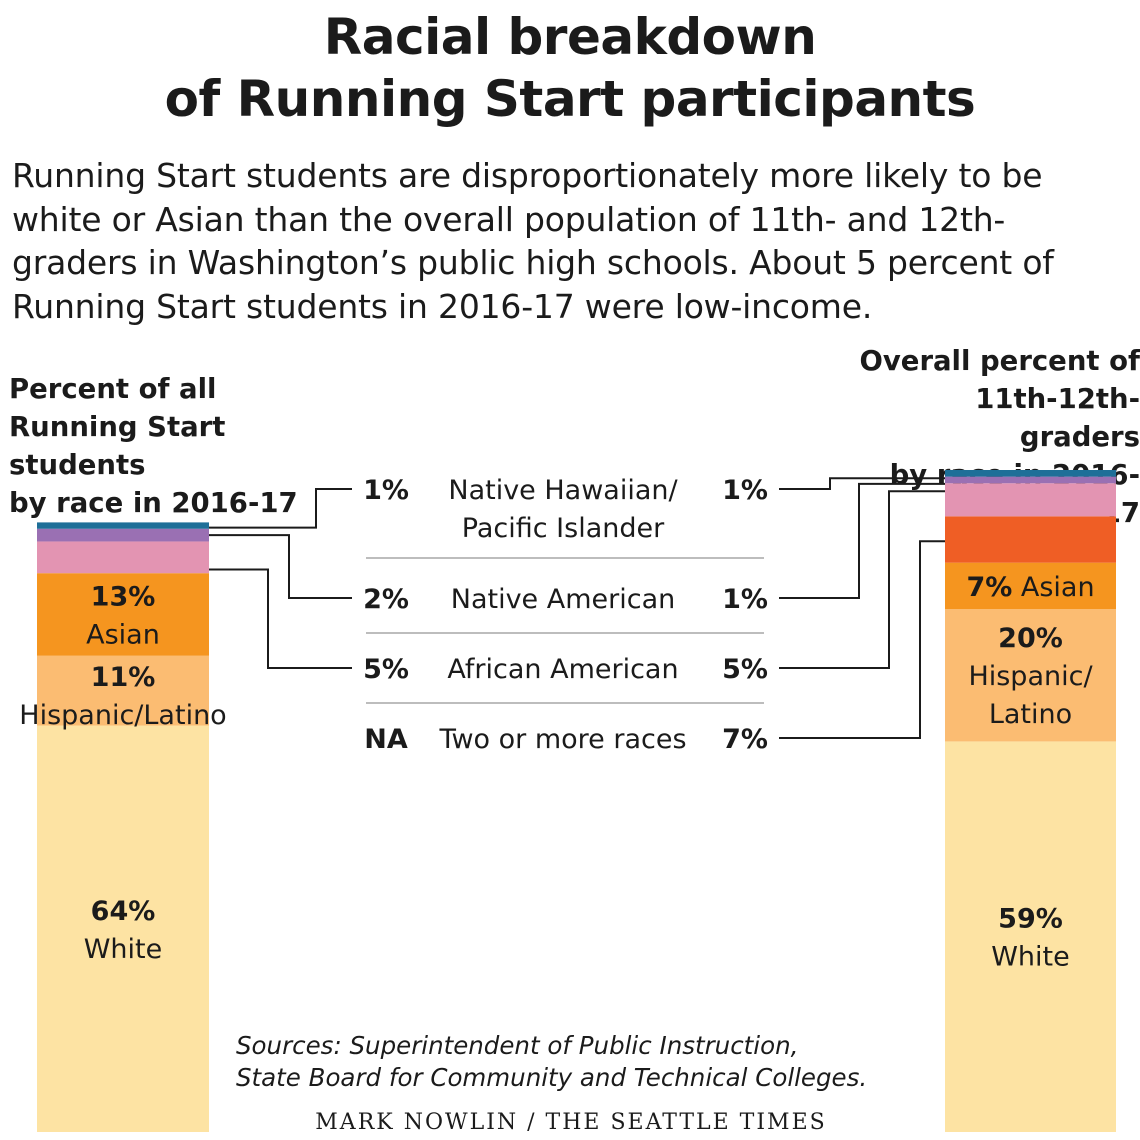 Image resolution: width=1140 pixels, height=1140 pixels. What do you see at coordinates (563, 599) in the screenshot?
I see `legend-label: Native American` at bounding box center [563, 599].